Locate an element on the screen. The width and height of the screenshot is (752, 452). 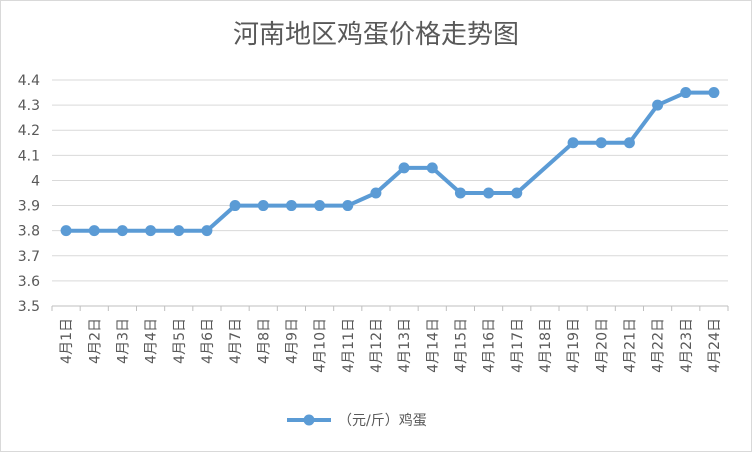
y-tick-label: 4.2 is located at coordinates (29, 131).